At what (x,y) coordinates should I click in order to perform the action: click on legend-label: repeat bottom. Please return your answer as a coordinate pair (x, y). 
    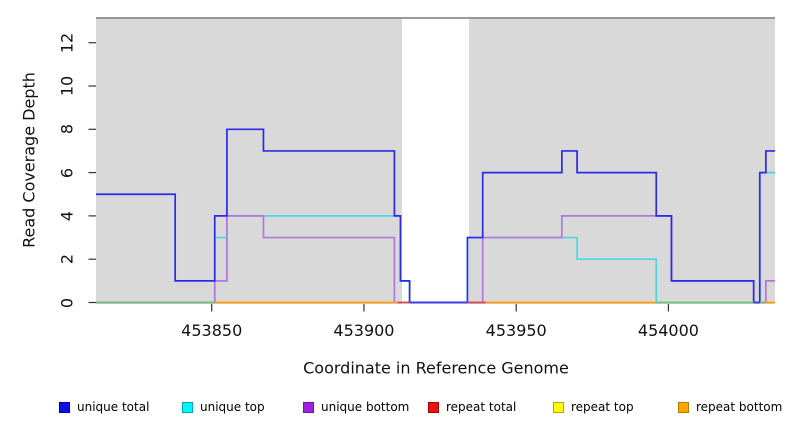
    Looking at the image, I should click on (739, 407).